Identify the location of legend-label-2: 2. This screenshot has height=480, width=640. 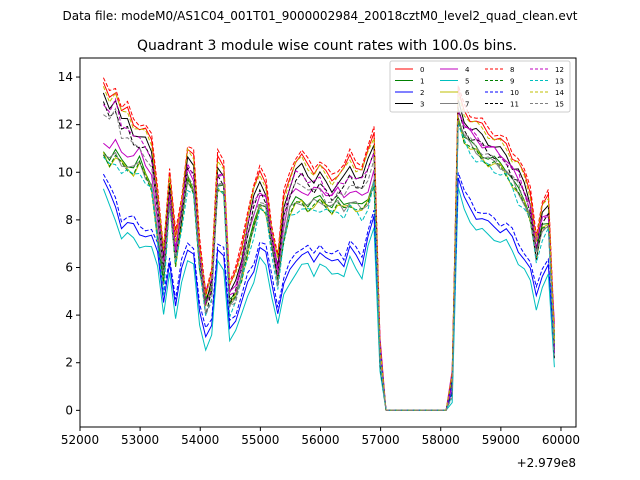
(422, 93).